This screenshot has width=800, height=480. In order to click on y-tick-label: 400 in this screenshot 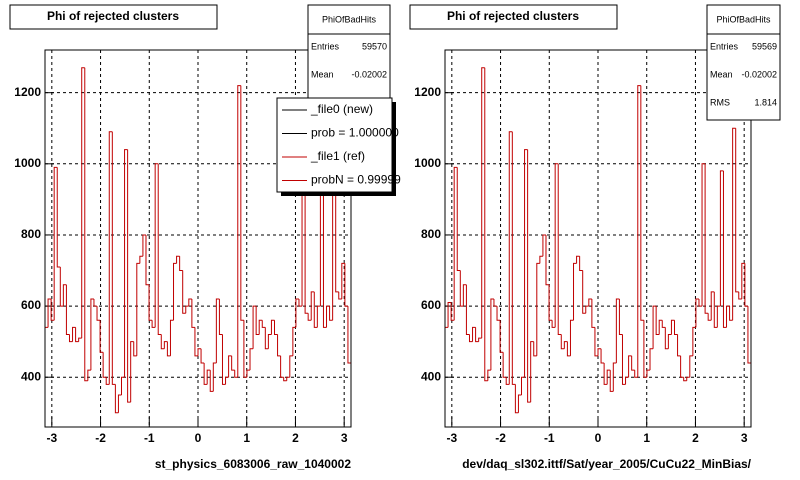, I will do `click(431, 376)`.